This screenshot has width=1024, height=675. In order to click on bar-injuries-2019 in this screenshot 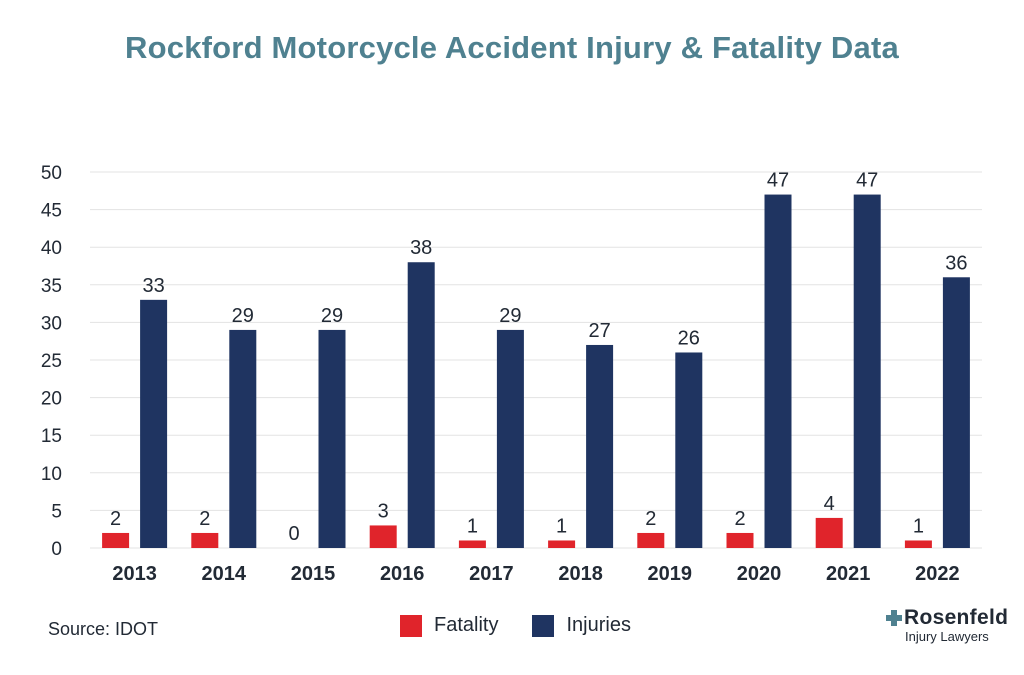, I will do `click(689, 450)`.